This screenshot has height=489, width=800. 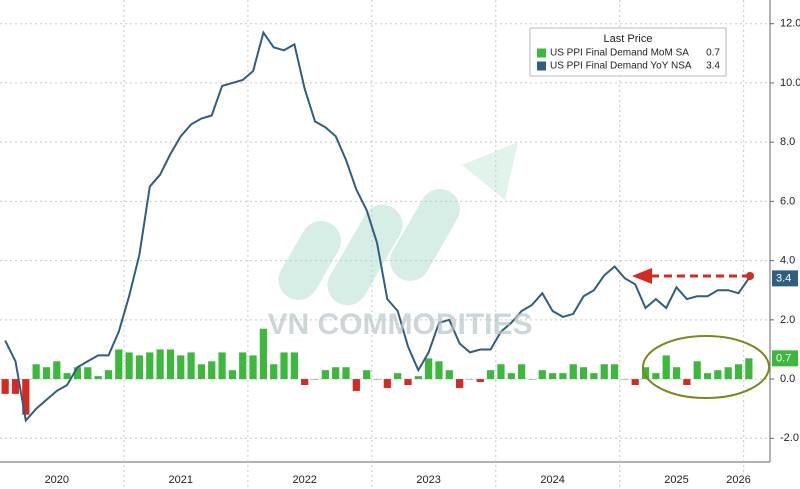 I want to click on y-tick-label: -2.0, so click(x=789, y=438).